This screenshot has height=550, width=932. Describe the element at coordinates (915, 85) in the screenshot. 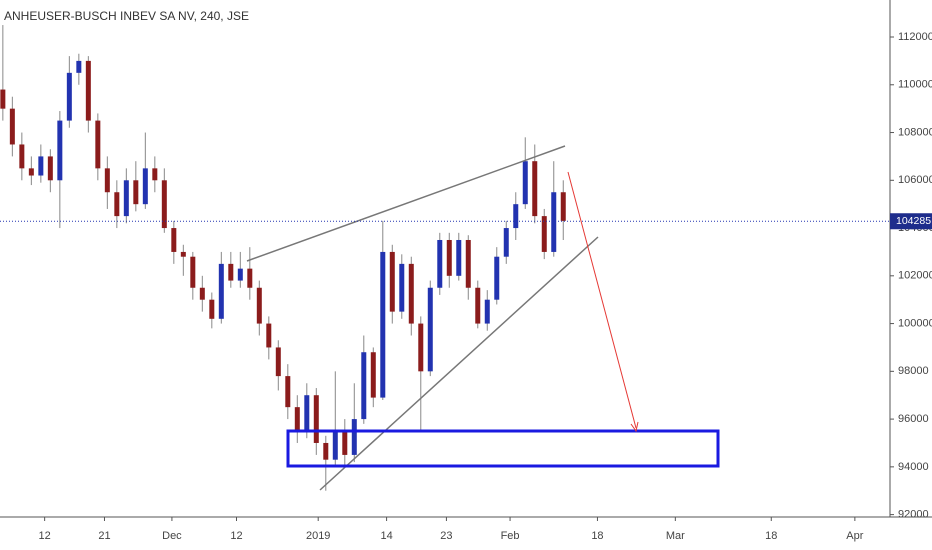

I see `y-tick-label: 110000` at that location.